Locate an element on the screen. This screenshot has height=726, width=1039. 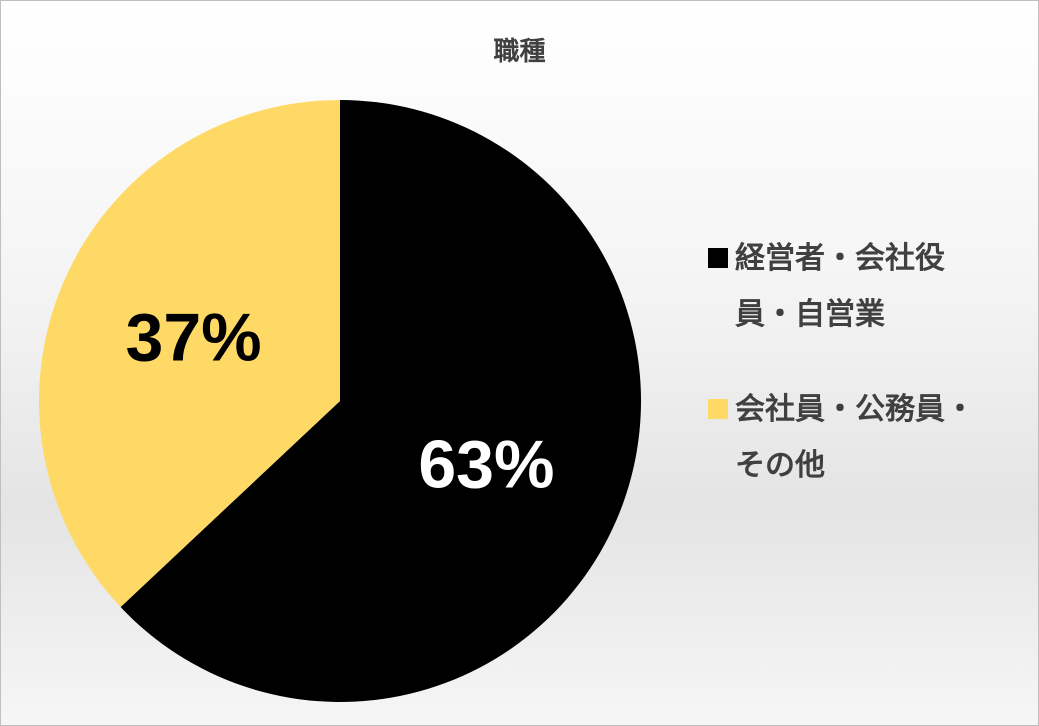
data-label-1: 63% is located at coordinates (486, 464).